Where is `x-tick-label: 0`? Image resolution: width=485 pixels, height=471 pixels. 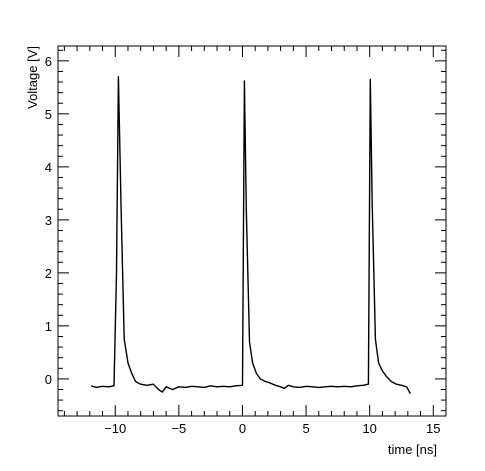 x-tick-label: 0 is located at coordinates (242, 428).